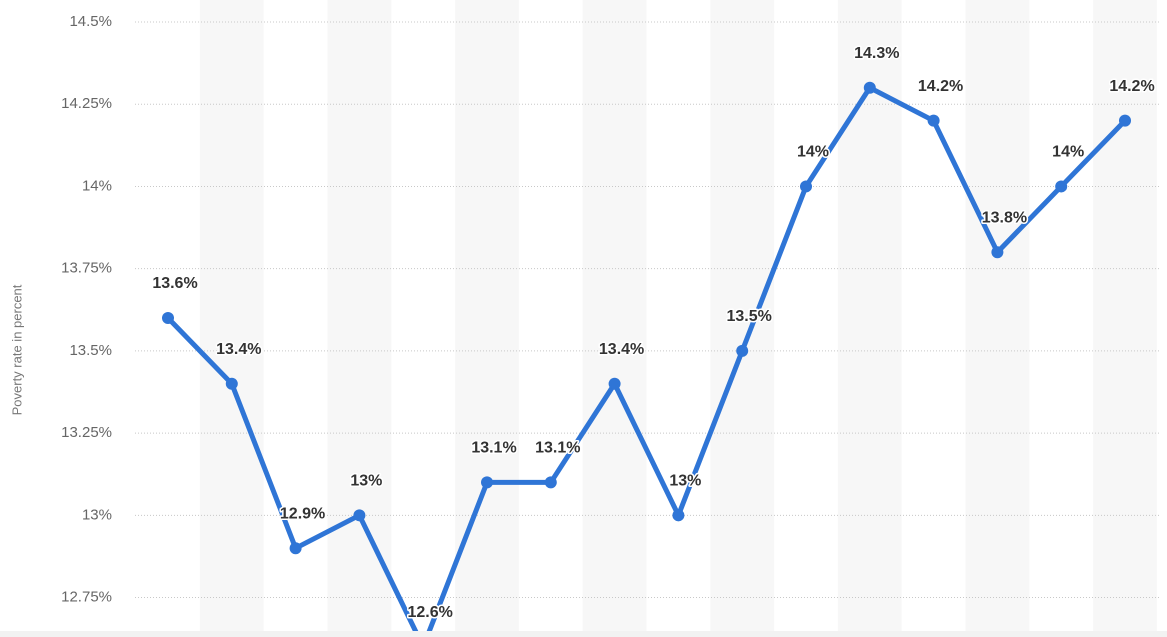 The height and width of the screenshot is (637, 1167). Describe the element at coordinates (90, 21) in the screenshot. I see `y-tick-label: 14.5%` at that location.